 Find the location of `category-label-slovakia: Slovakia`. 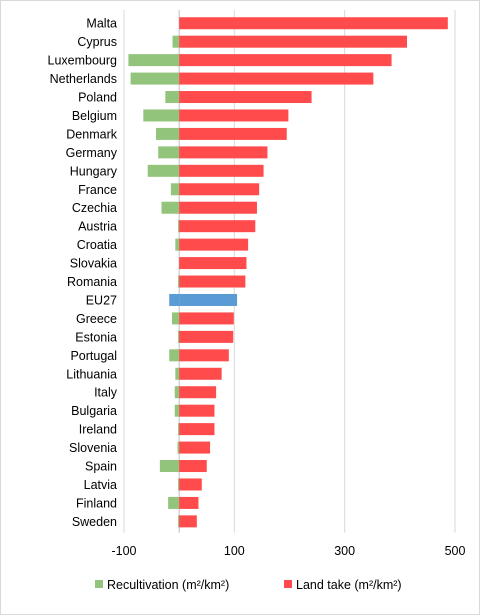

category-label-slovakia: Slovakia is located at coordinates (93, 264).